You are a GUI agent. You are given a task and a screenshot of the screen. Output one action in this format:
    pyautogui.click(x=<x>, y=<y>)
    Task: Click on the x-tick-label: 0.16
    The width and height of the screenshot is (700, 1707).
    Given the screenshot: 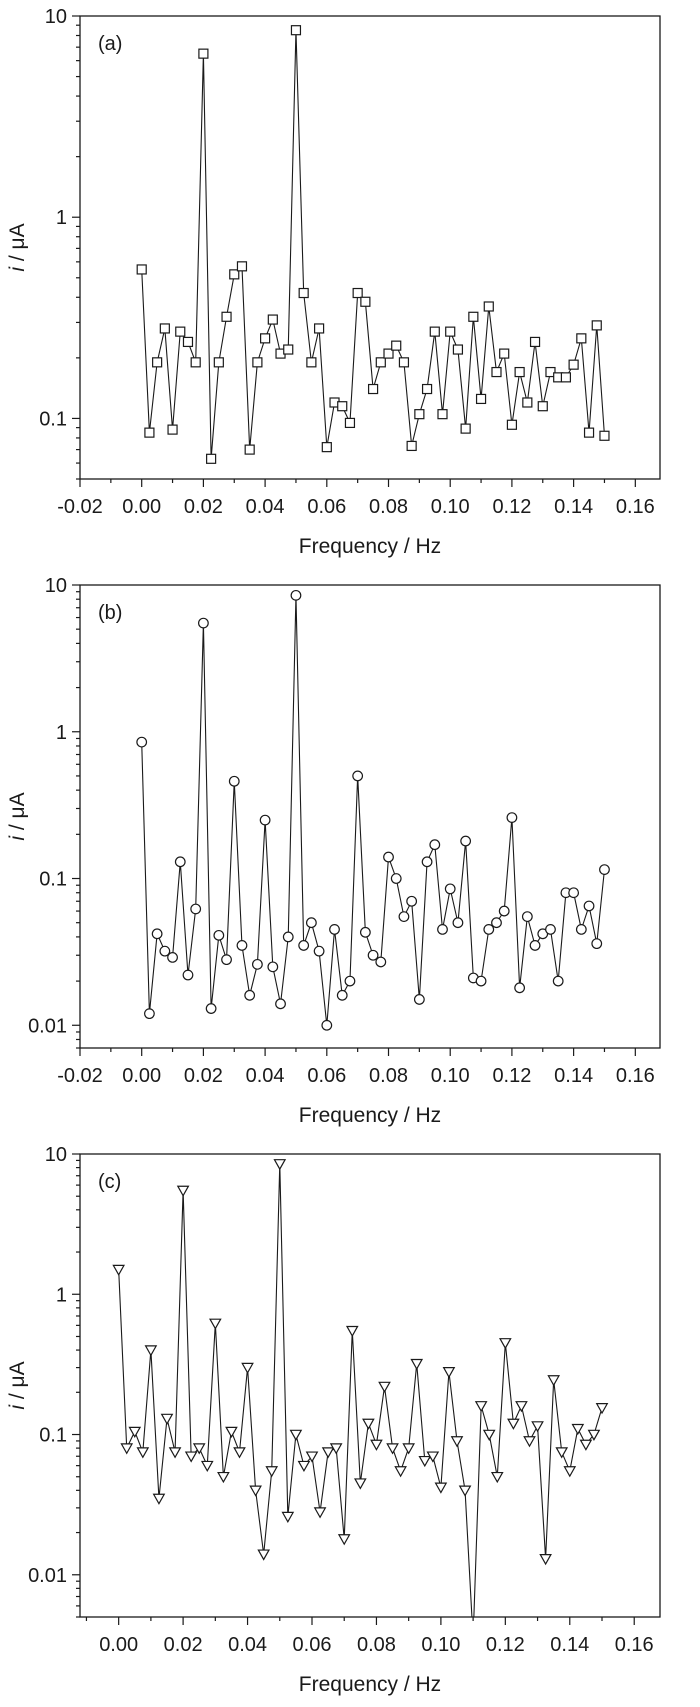 What is the action you would take?
    pyautogui.click(x=635, y=507)
    